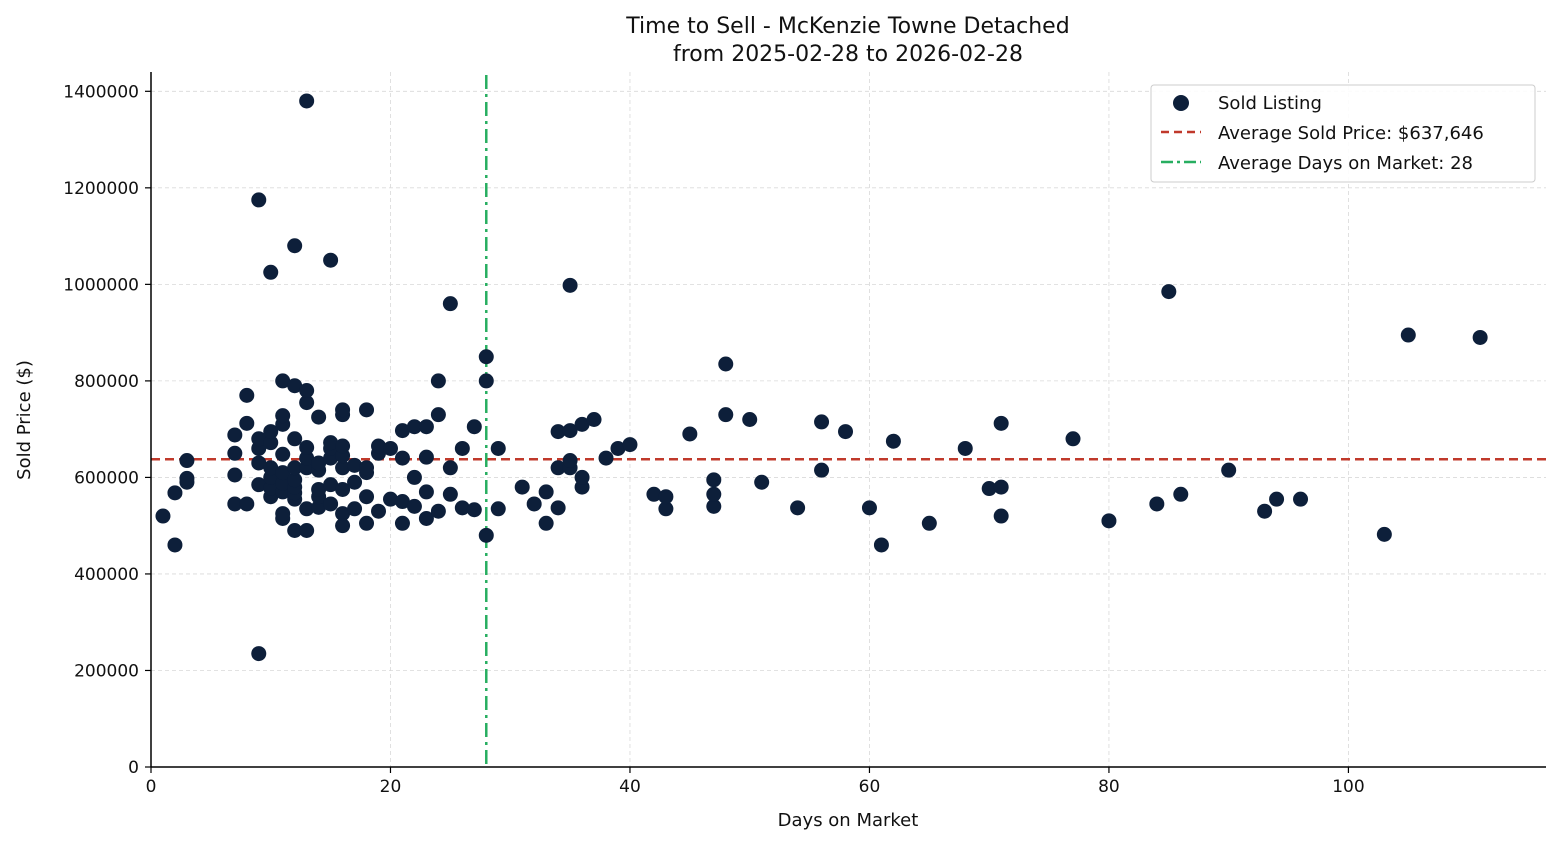 This screenshot has height=845, width=1560. I want to click on y-tick-label: 0, so click(133, 768).